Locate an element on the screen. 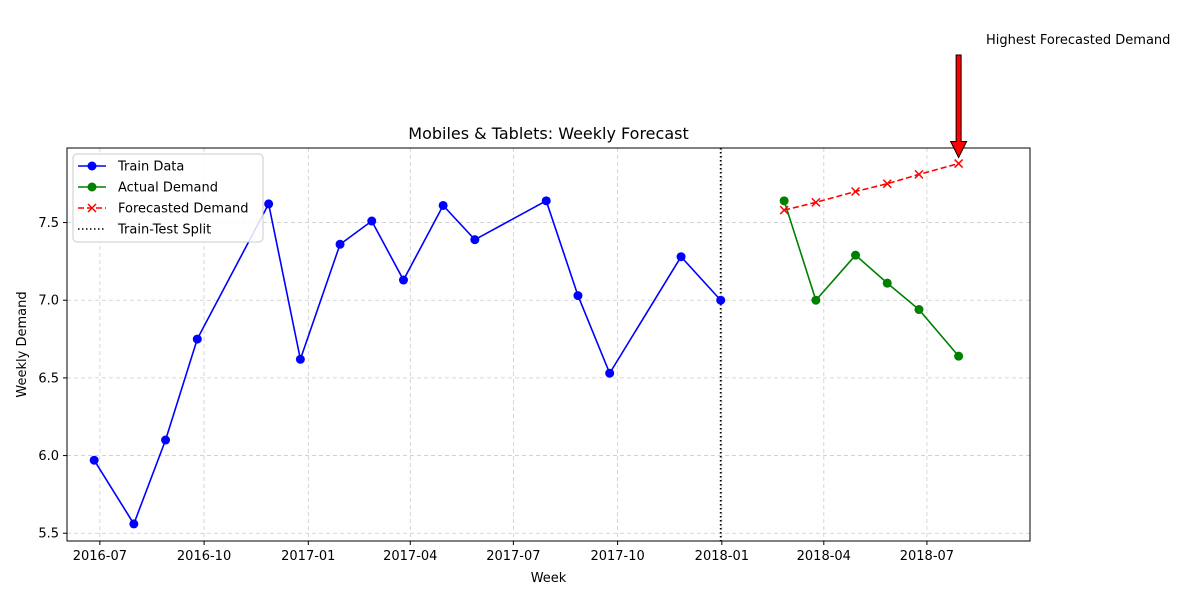 This screenshot has height=600, width=1200. x-tick-label: 2018-07 is located at coordinates (927, 556).